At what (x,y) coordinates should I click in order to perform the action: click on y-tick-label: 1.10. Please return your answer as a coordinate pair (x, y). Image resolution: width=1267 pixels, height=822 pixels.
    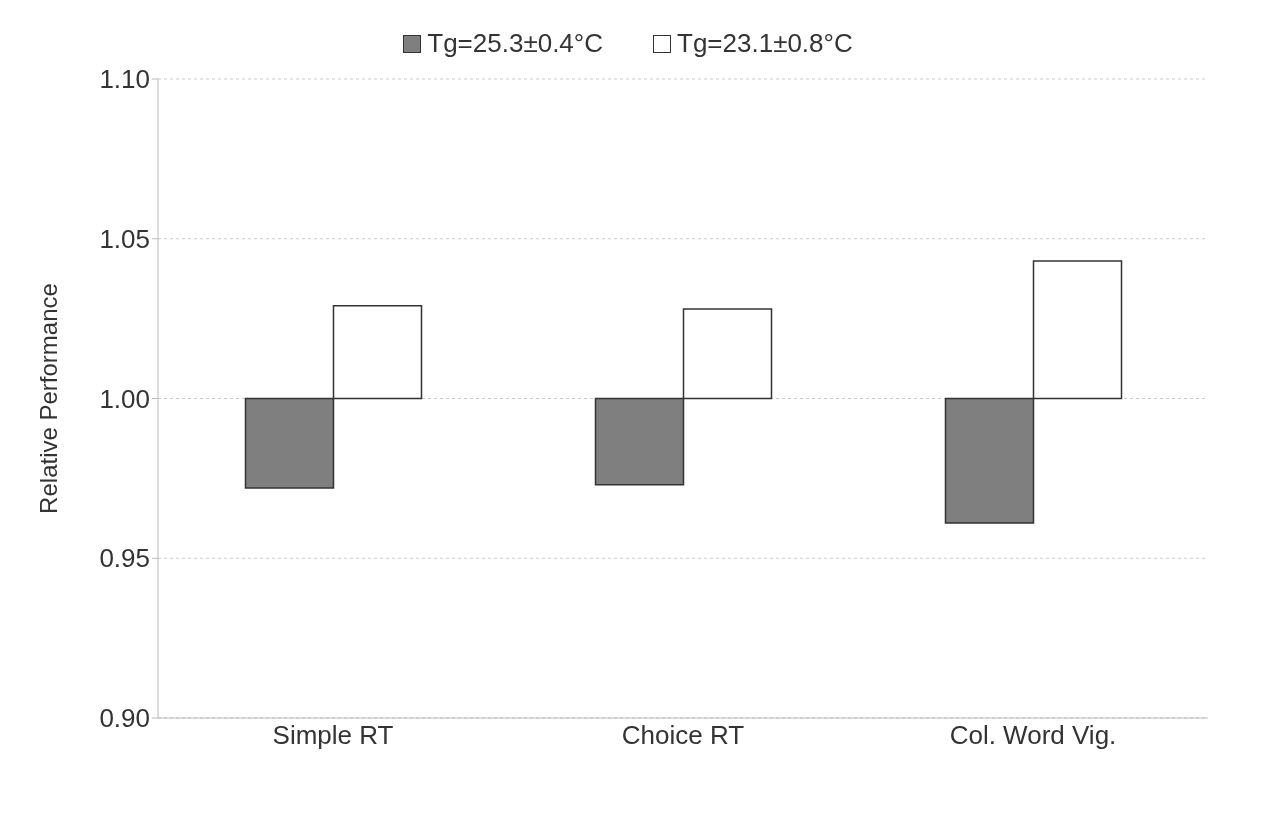
    Looking at the image, I should click on (124, 79).